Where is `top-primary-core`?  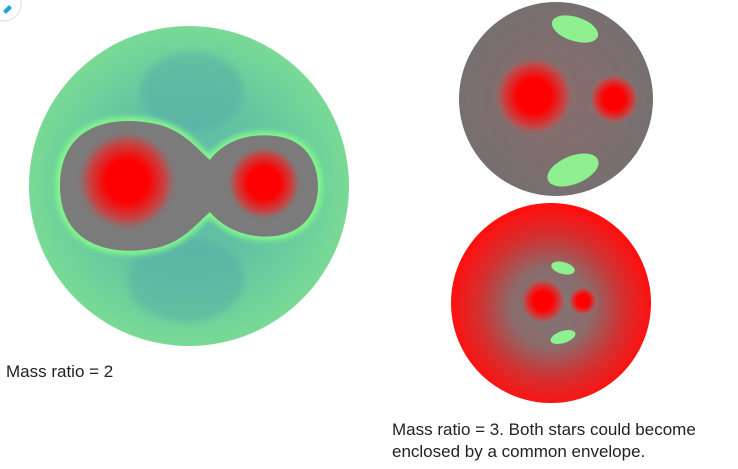
top-primary-core is located at coordinates (534, 96).